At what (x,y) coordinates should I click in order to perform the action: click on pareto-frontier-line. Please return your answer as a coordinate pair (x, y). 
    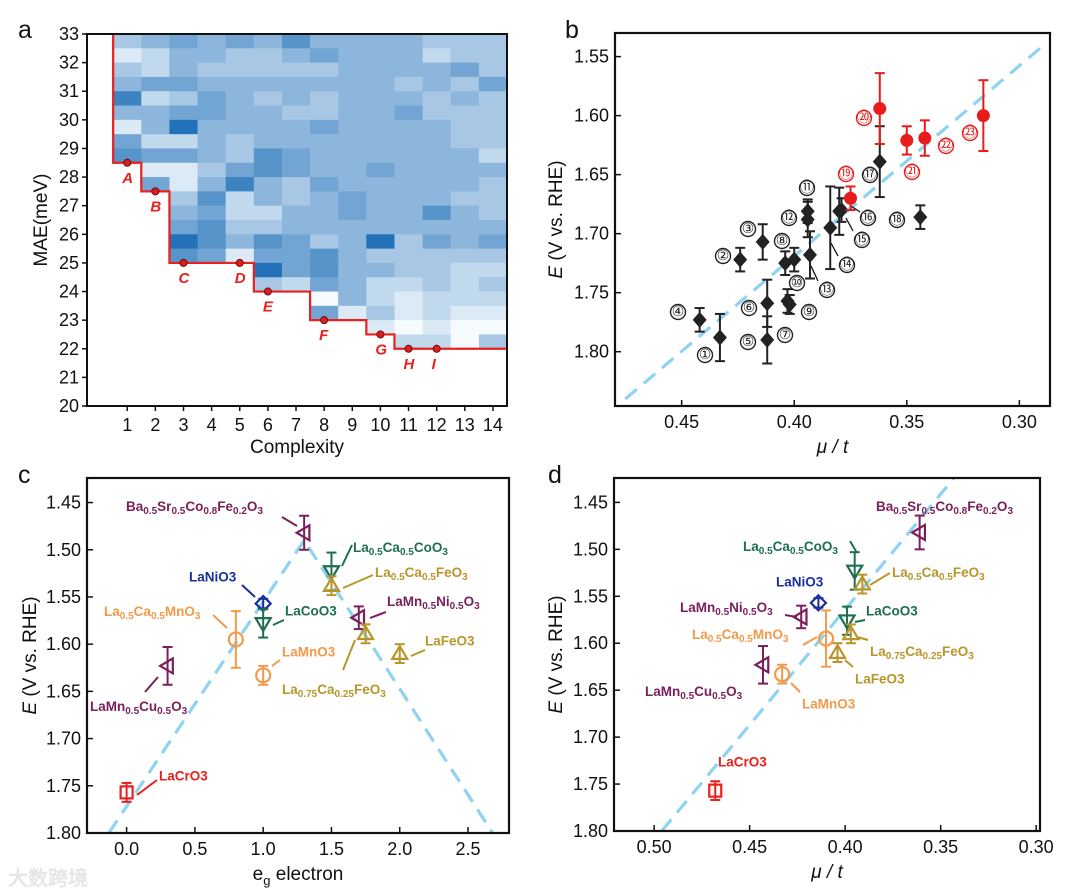
    Looking at the image, I should click on (309, 192).